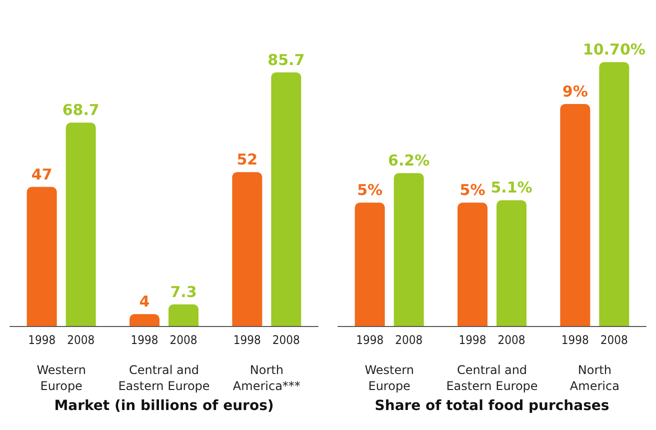 This screenshot has width=656, height=430. Describe the element at coordinates (614, 49) in the screenshot. I see `data-label: 10.70%` at that location.